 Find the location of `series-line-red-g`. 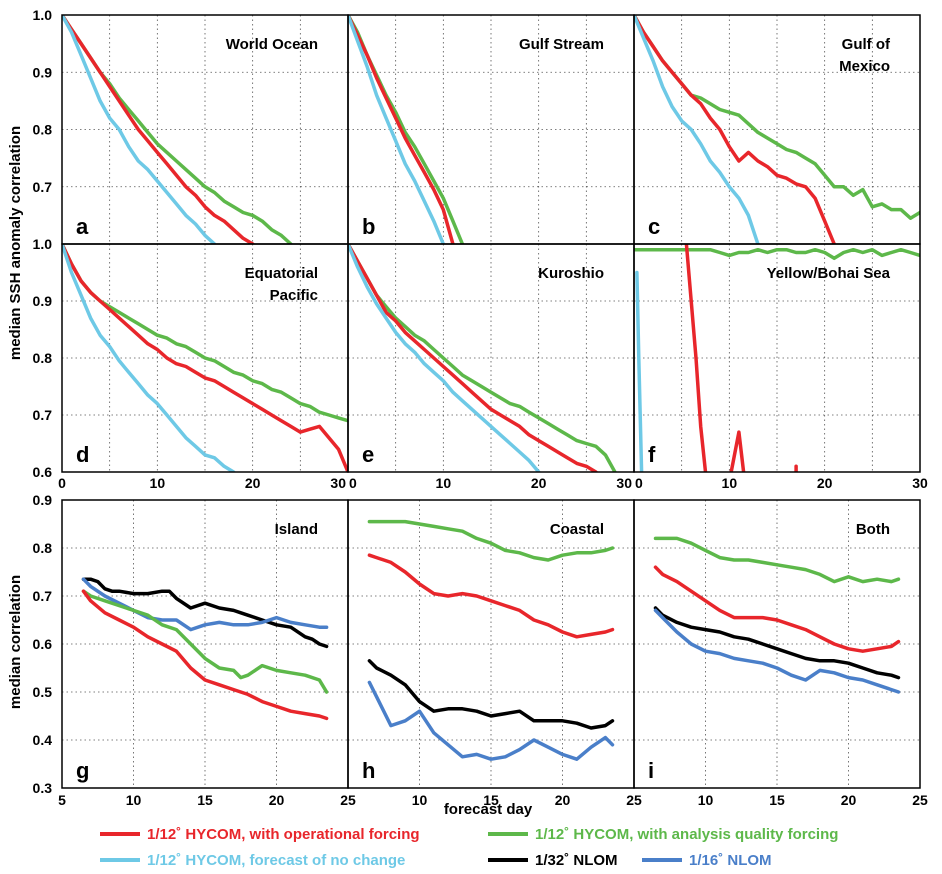

series-line-red-g is located at coordinates (205, 655).